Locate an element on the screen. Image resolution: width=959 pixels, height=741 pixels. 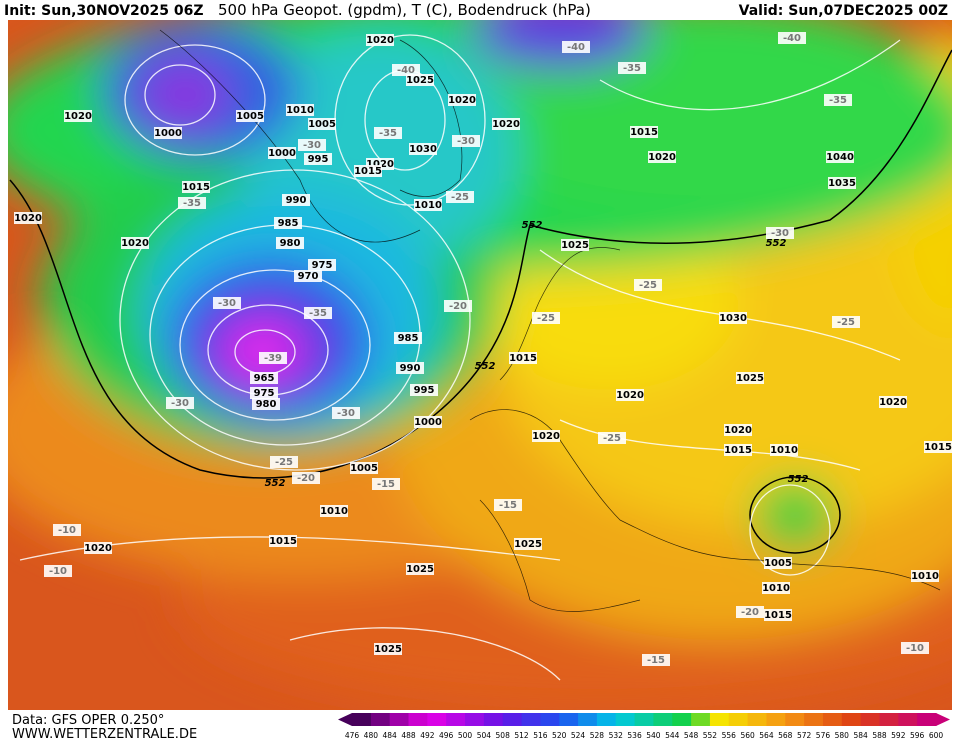
colorbar-label: 496 is located at coordinates (446, 735).